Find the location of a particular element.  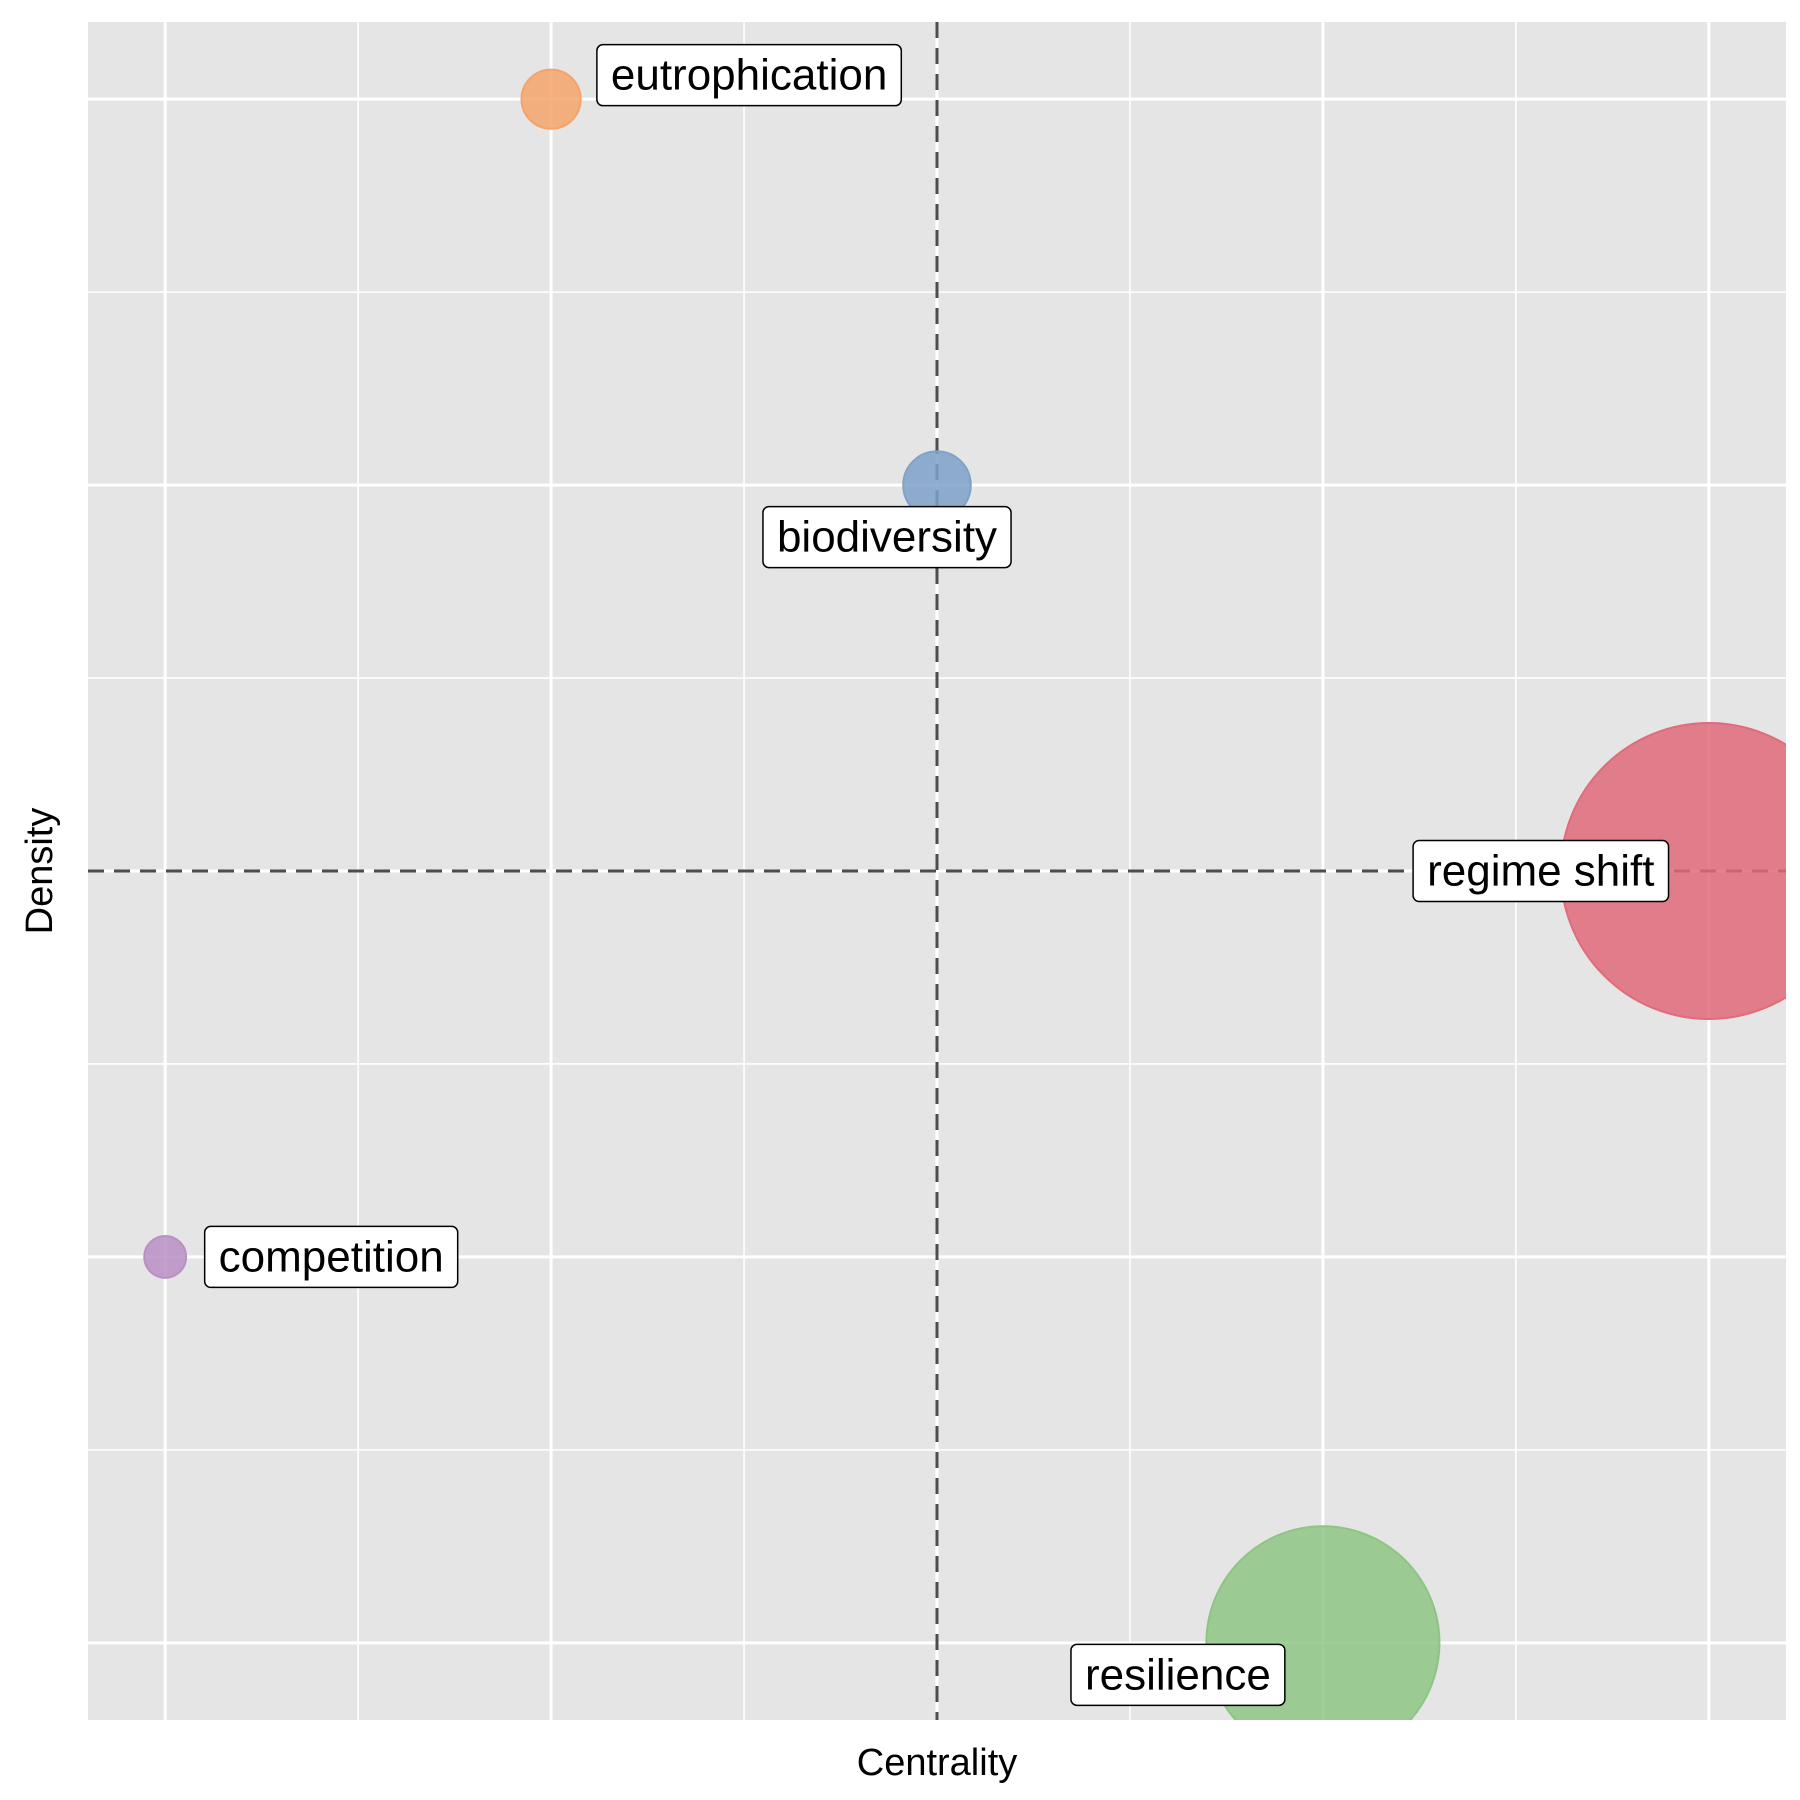

bubble-label-text: regime shift is located at coordinates (1540, 871).